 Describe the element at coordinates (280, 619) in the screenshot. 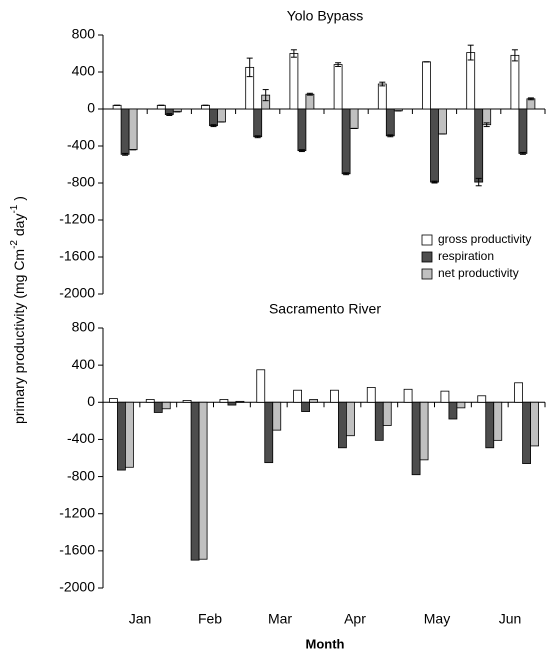

I see `month-label: Mar` at that location.